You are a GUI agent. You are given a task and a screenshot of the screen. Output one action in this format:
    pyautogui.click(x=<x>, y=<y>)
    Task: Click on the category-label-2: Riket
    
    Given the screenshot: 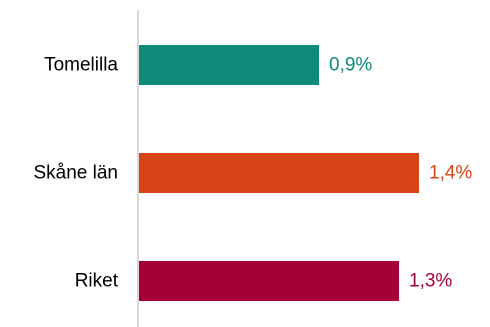 What is the action you would take?
    pyautogui.click(x=97, y=281)
    